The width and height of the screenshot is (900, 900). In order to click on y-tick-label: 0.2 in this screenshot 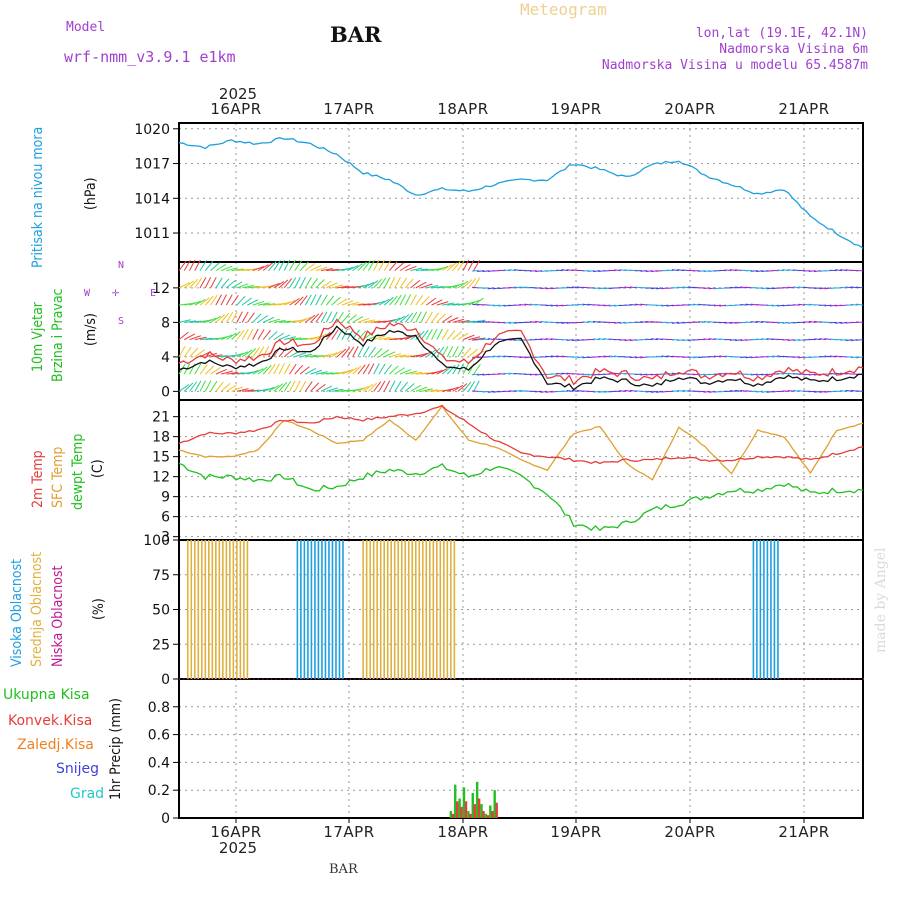, I will do `click(159, 791)`.